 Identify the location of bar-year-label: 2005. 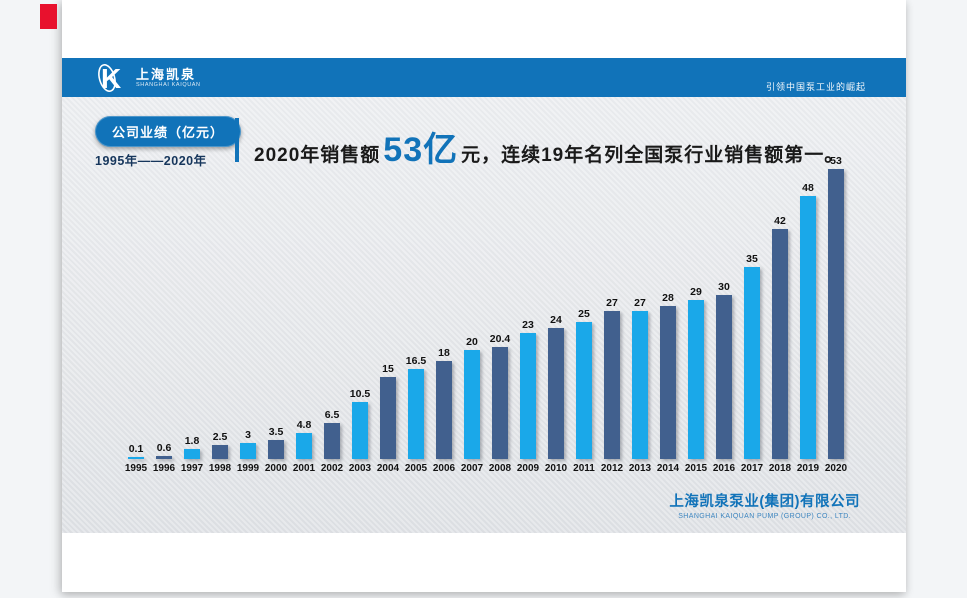
(416, 468).